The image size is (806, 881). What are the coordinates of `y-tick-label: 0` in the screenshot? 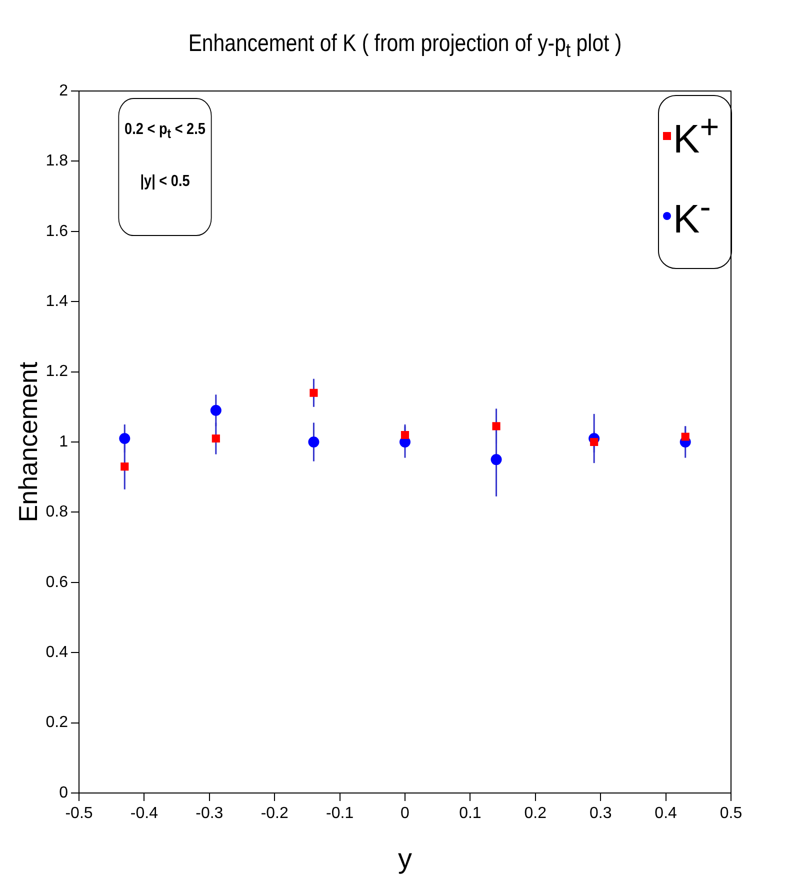 It's located at (63, 793).